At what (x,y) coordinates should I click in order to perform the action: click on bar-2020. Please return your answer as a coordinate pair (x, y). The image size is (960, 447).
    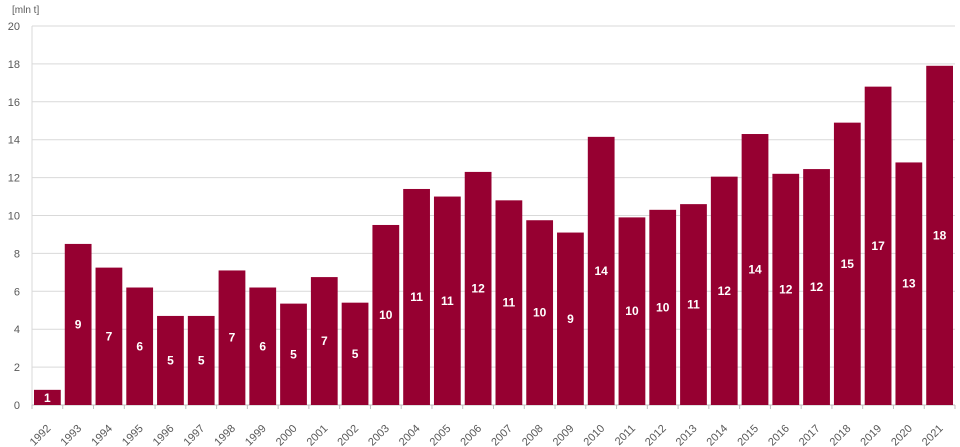
    Looking at the image, I should click on (909, 283).